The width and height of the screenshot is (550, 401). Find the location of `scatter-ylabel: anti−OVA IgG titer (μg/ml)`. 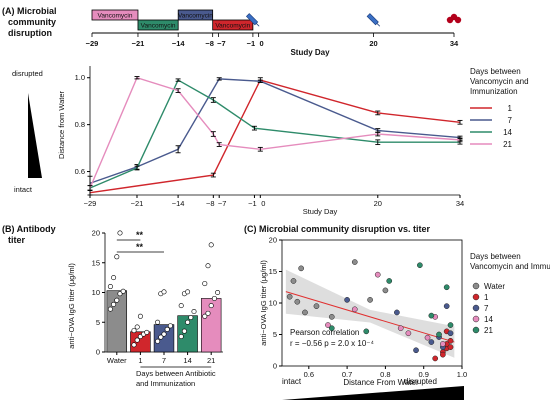

scatter-ylabel: anti−OVA IgG titer (μg/ml) is located at coordinates (263, 303).